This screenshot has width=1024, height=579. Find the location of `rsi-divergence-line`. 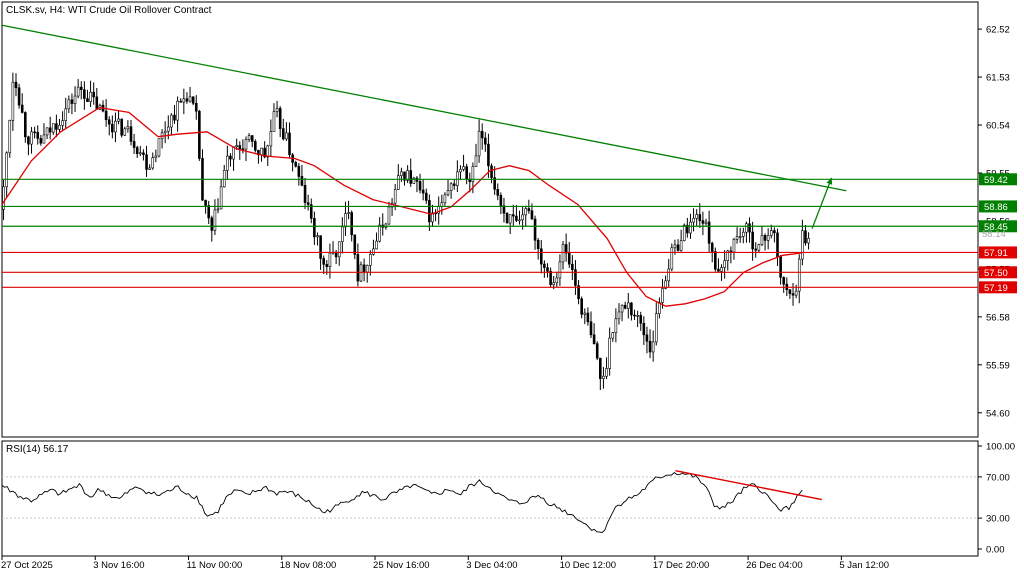

rsi-divergence-line is located at coordinates (748, 485).